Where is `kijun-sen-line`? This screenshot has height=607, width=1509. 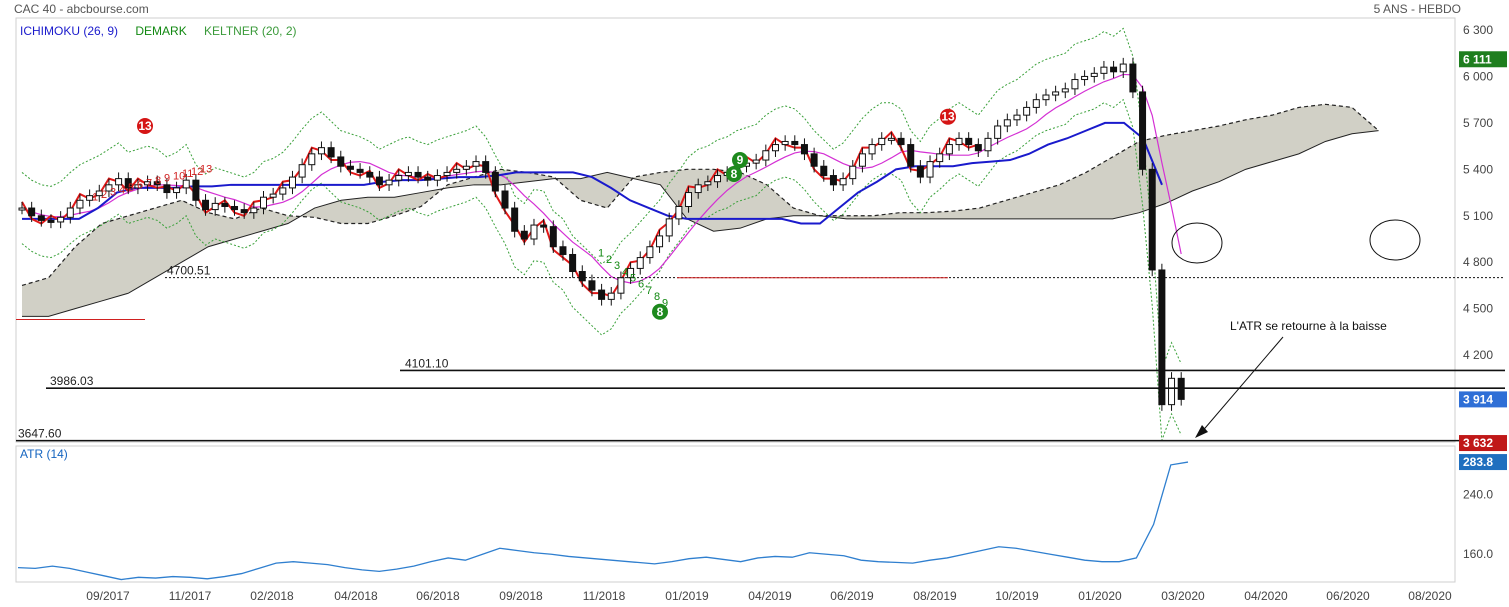
kijun-sen-line is located at coordinates (592, 173).